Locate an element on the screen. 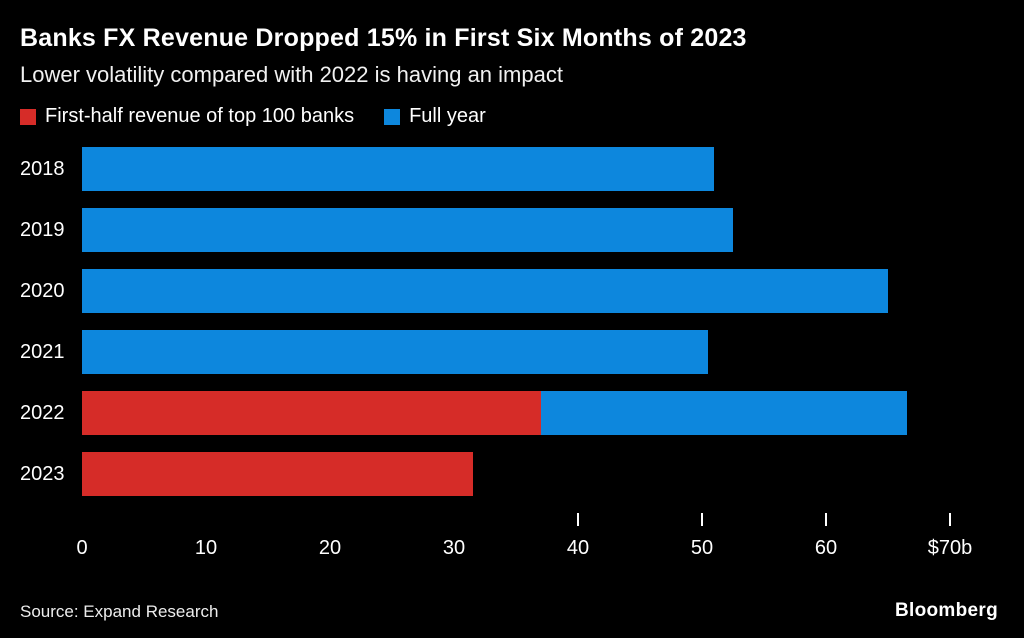 This screenshot has width=1024, height=638. legend-item-first-half: First-half revenue of top 100 banks is located at coordinates (187, 116).